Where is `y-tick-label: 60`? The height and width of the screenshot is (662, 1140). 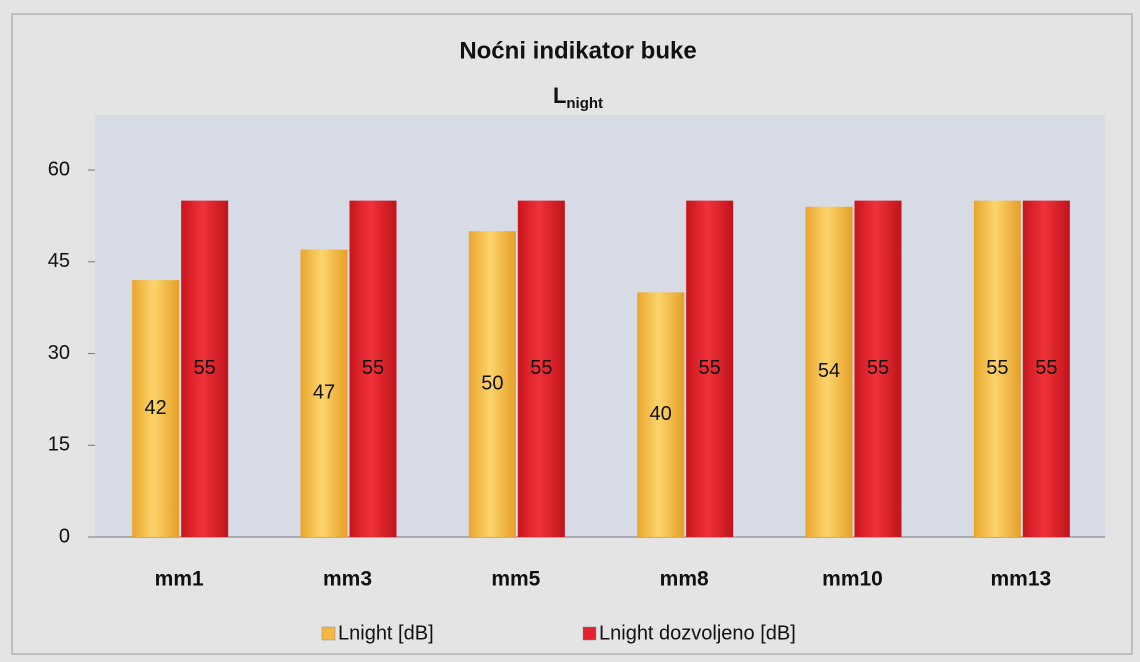 y-tick-label: 60 is located at coordinates (59, 169).